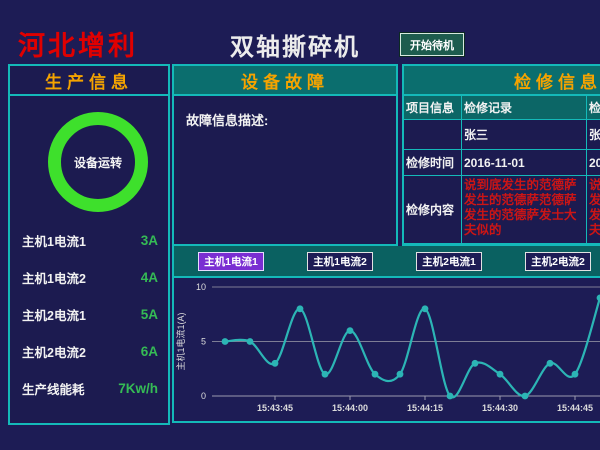  Describe the element at coordinates (295, 47) in the screenshot. I see `page-title: 双轴撕碎机` at that location.